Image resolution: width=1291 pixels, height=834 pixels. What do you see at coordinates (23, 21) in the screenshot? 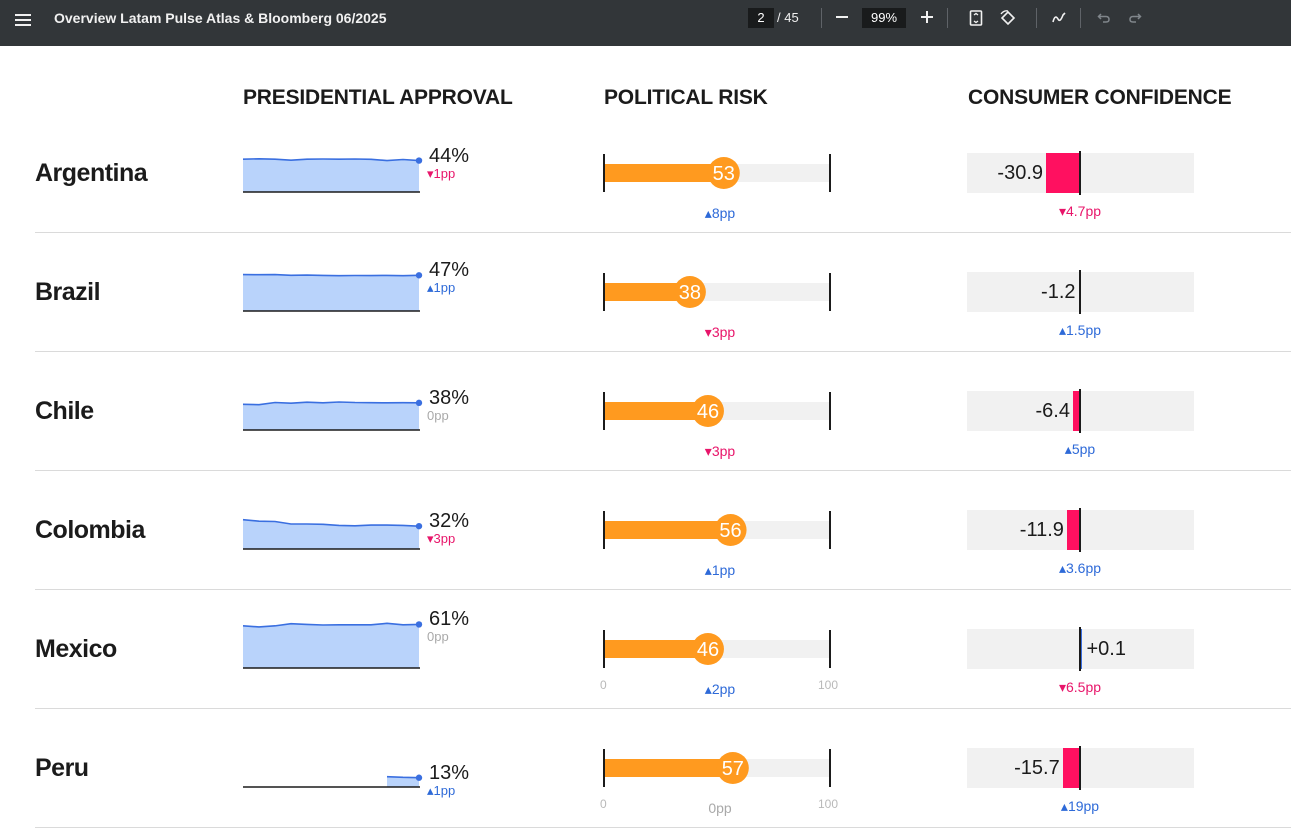
I see `menu-icon` at bounding box center [23, 21].